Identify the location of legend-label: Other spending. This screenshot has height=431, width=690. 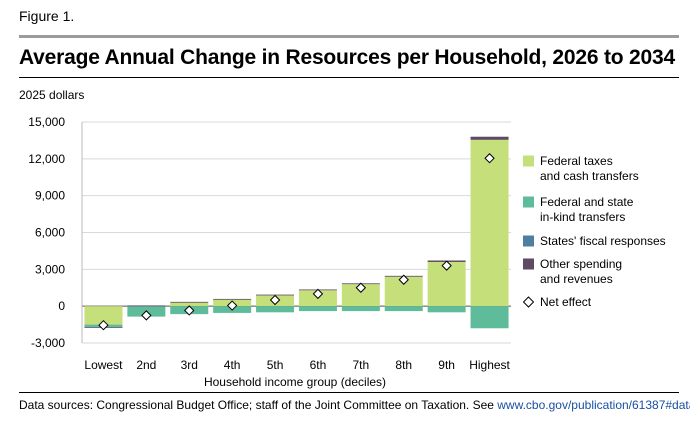
(581, 264).